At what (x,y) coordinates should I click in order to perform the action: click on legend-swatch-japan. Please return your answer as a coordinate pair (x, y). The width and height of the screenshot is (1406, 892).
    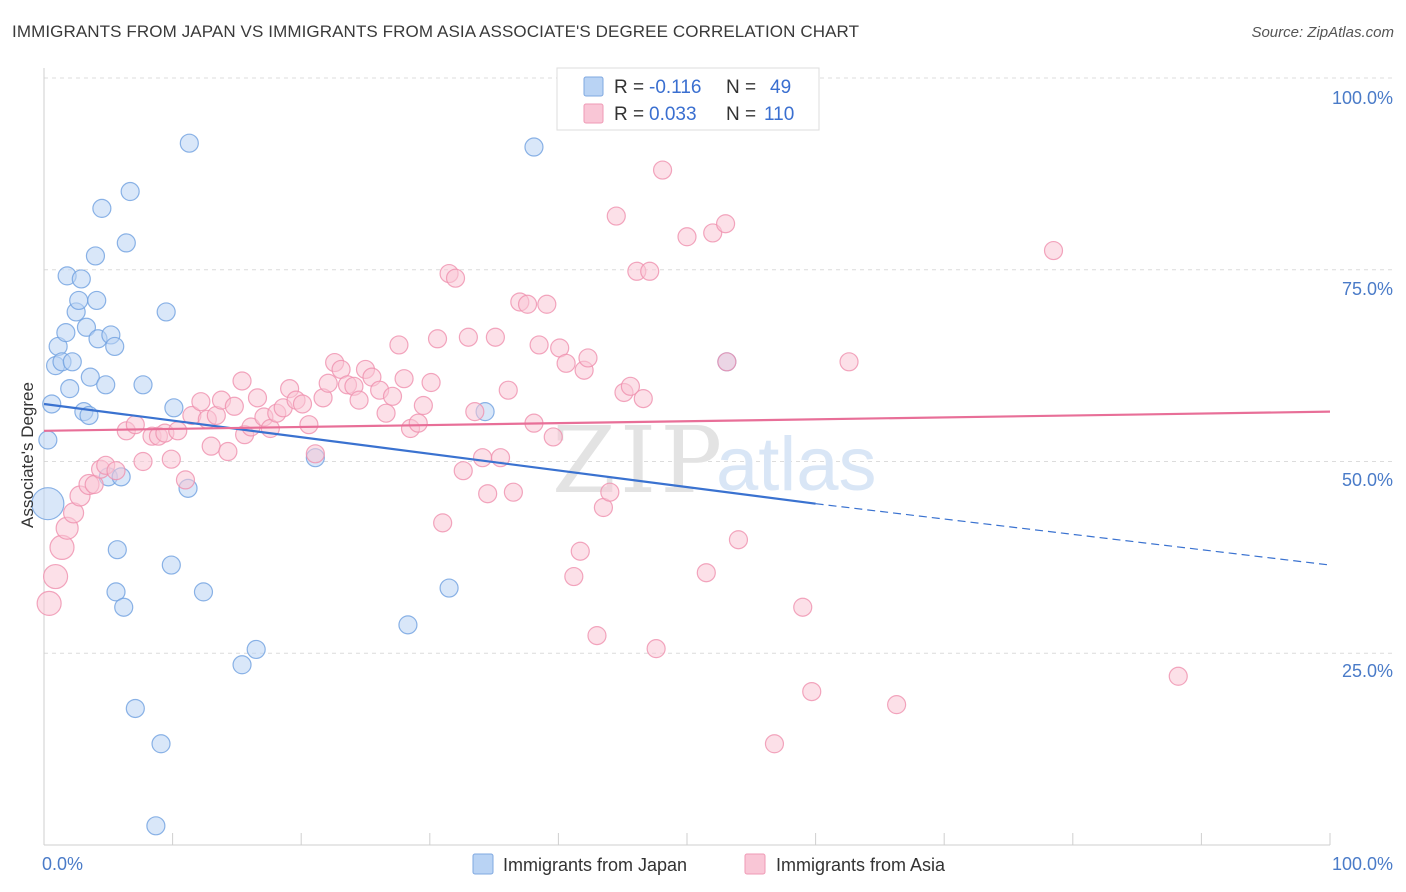
    Looking at the image, I should click on (593, 86).